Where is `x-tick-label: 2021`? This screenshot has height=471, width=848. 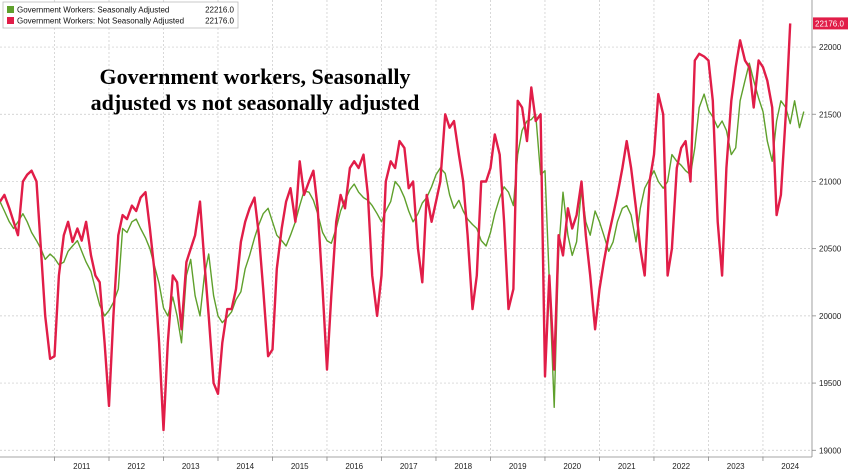
x-tick-label: 2021 is located at coordinates (627, 466).